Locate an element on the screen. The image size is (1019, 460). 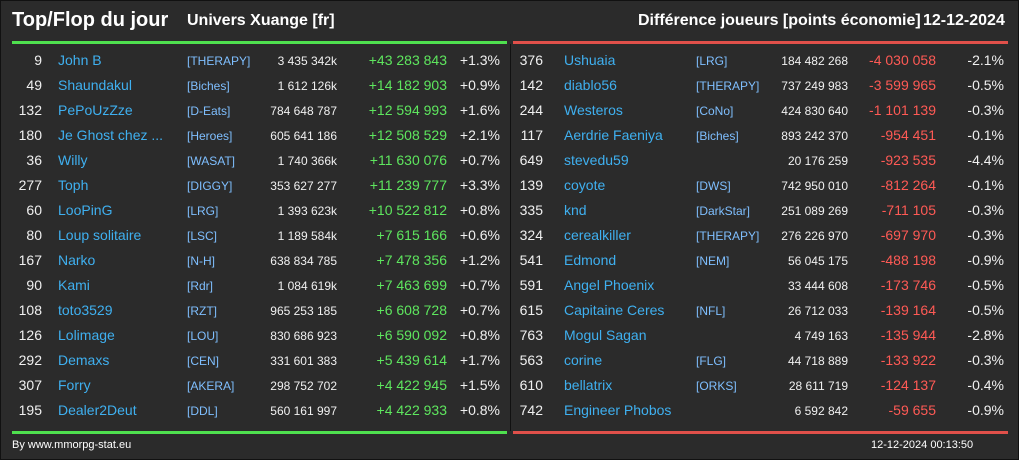
points-difference: +4 422 945 is located at coordinates (411, 385).